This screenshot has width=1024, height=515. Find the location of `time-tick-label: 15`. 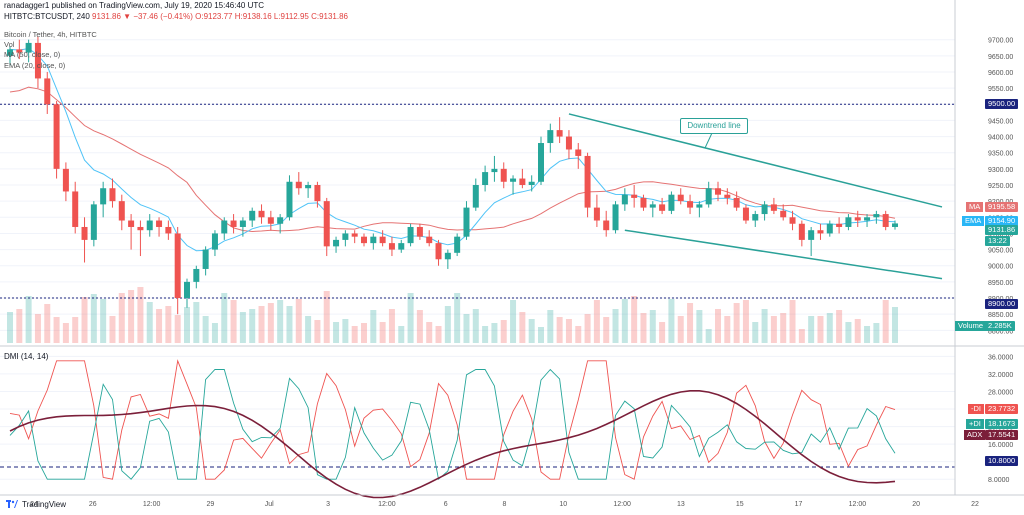

time-tick-label: 15 is located at coordinates (740, 504).